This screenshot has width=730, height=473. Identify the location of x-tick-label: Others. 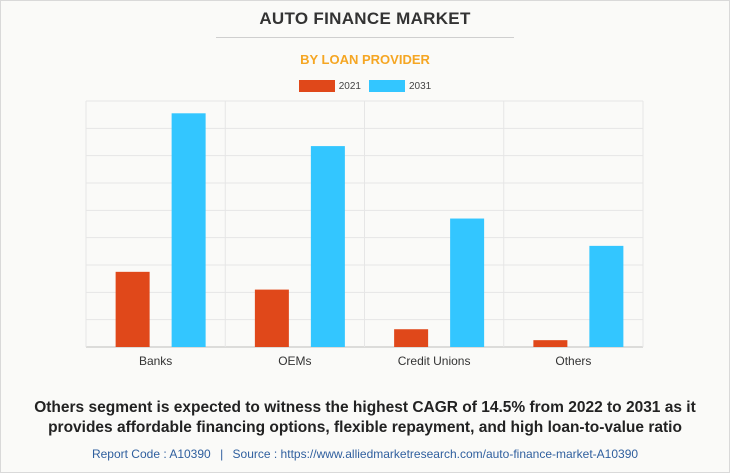
(573, 361).